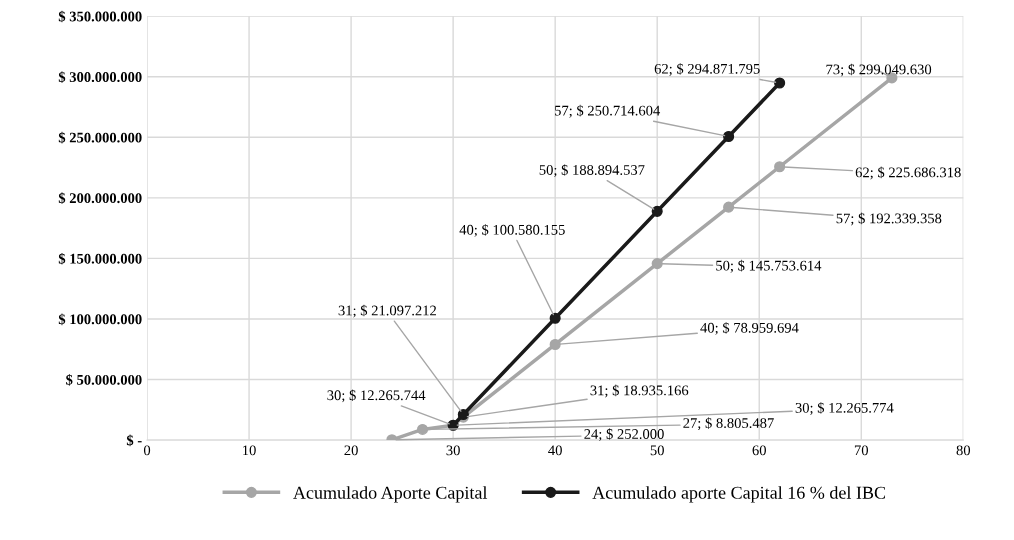  What do you see at coordinates (963, 450) in the screenshot?
I see `x-tick-label: 80` at bounding box center [963, 450].